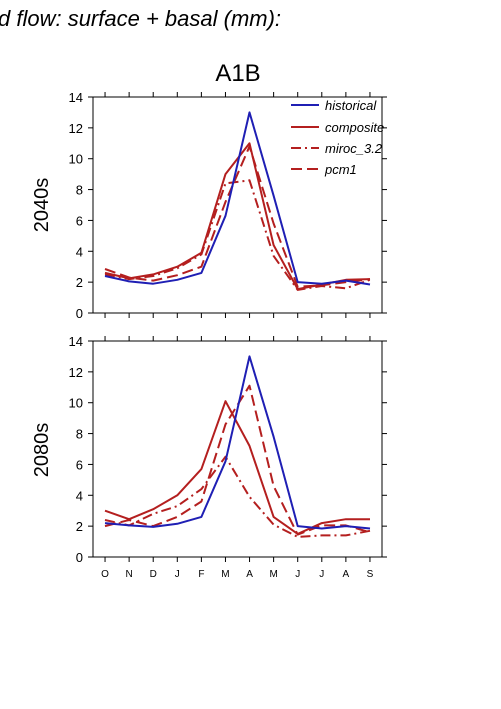 The width and height of the screenshot is (501, 709). I want to click on series-line-historical-2080s, so click(237, 442).